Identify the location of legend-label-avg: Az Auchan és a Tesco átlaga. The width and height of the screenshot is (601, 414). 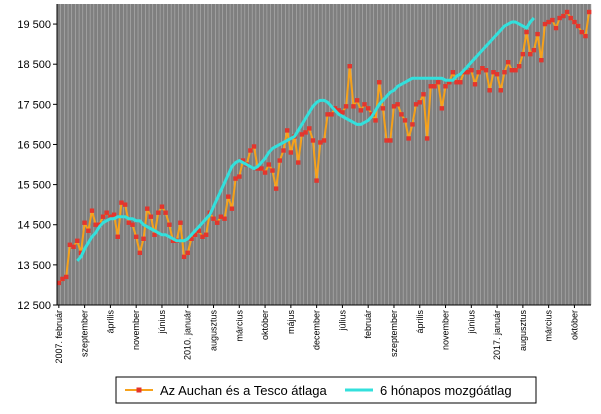
(243, 390).